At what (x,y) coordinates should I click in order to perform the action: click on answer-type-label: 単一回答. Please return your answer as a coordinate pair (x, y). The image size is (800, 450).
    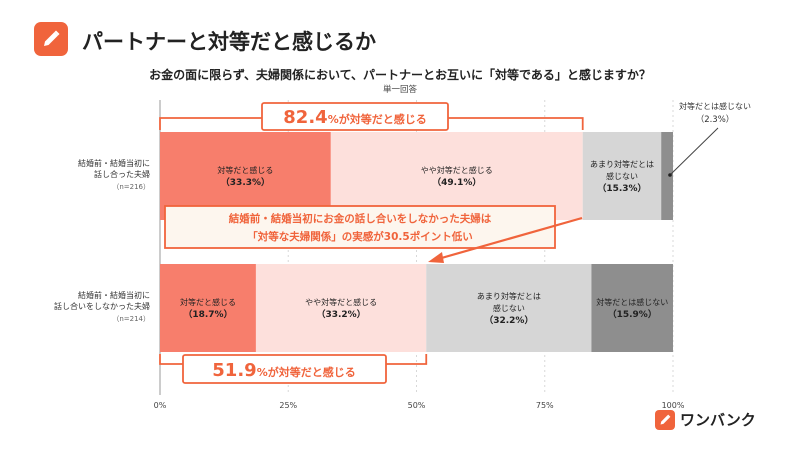
    Looking at the image, I should click on (399, 90).